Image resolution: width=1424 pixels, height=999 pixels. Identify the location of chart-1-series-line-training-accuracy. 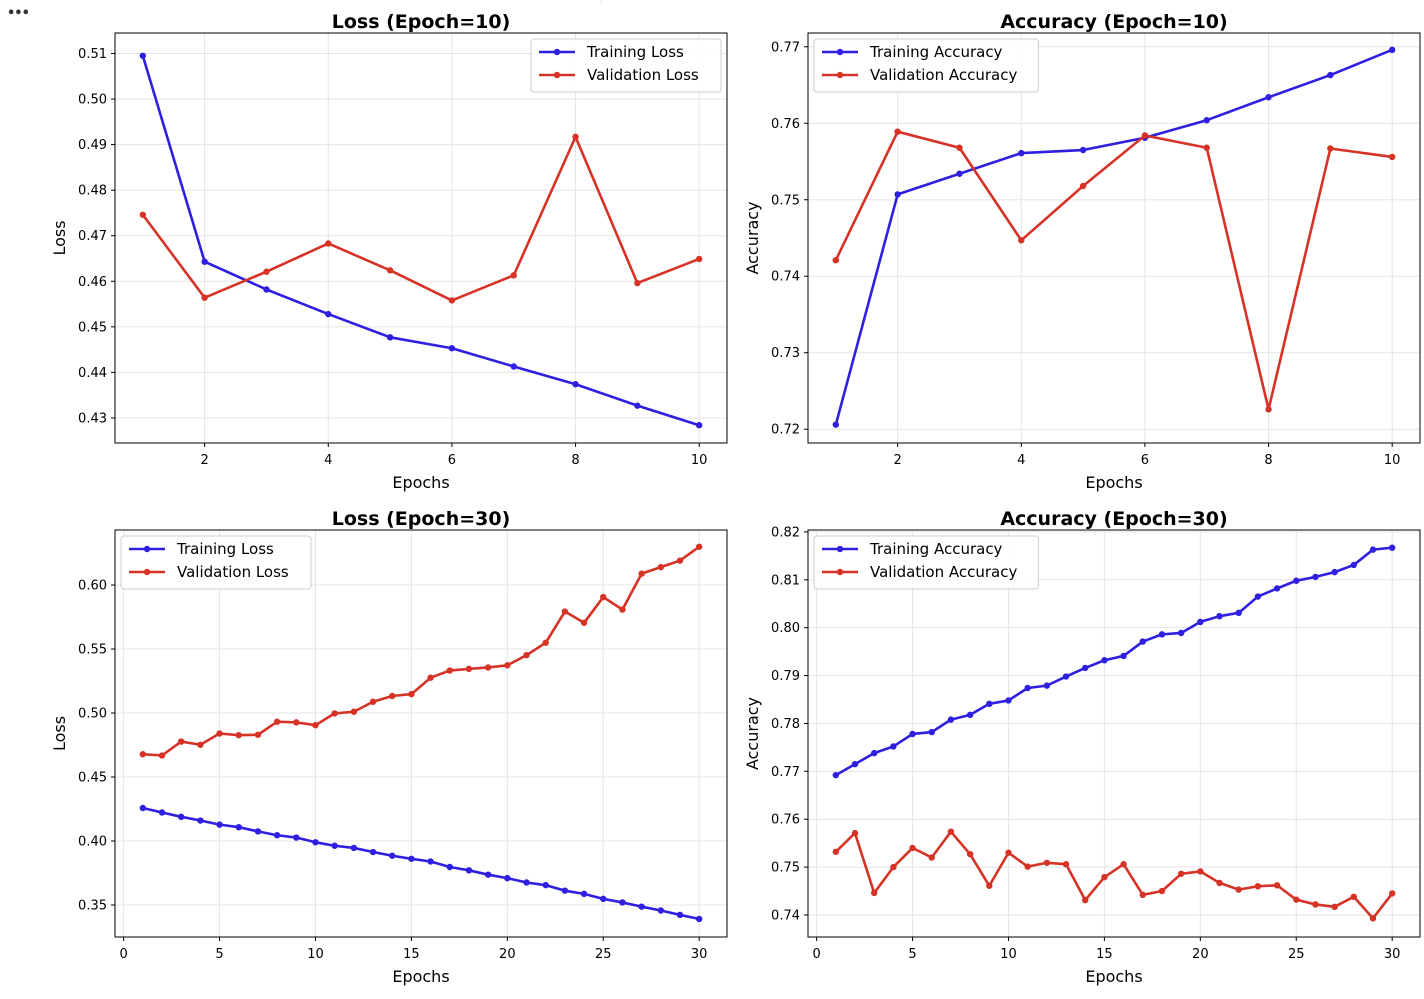
(1113, 236).